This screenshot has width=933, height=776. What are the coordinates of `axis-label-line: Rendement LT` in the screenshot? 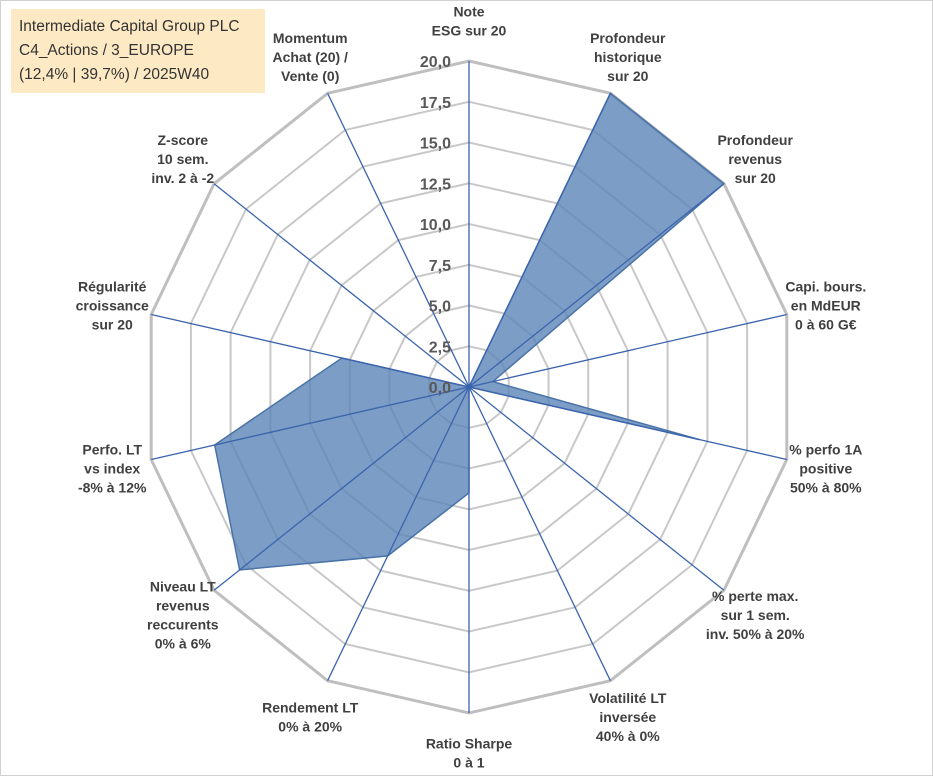 It's located at (310, 707).